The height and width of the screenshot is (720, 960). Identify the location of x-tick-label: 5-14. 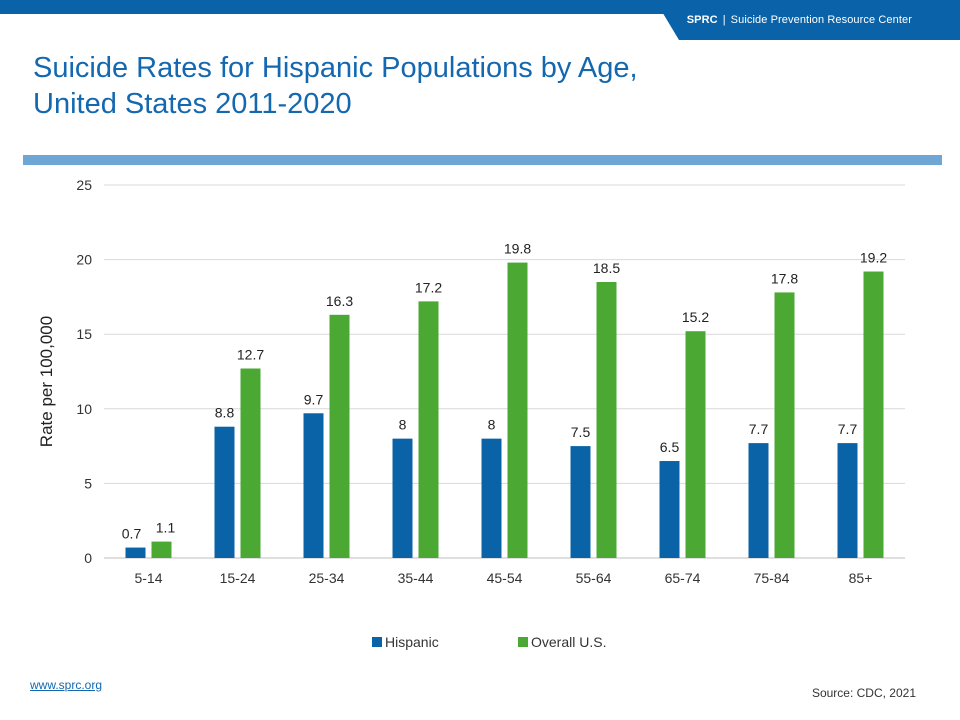
(148, 578).